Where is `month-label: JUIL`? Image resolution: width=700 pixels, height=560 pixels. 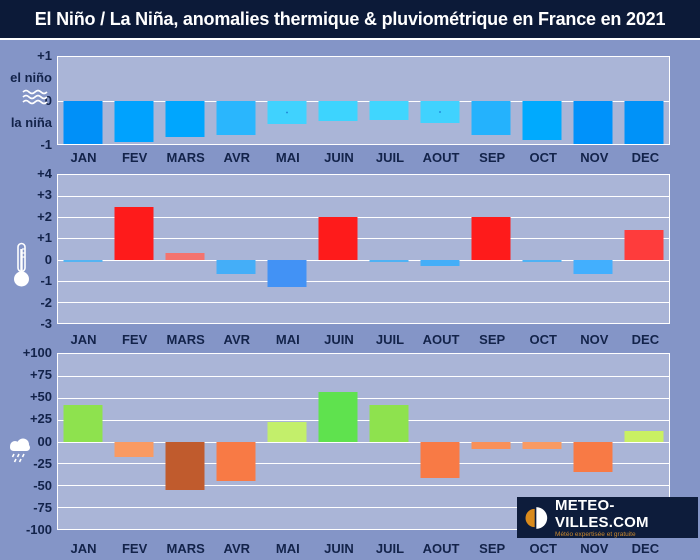
month-label: JUIL is located at coordinates (390, 339).